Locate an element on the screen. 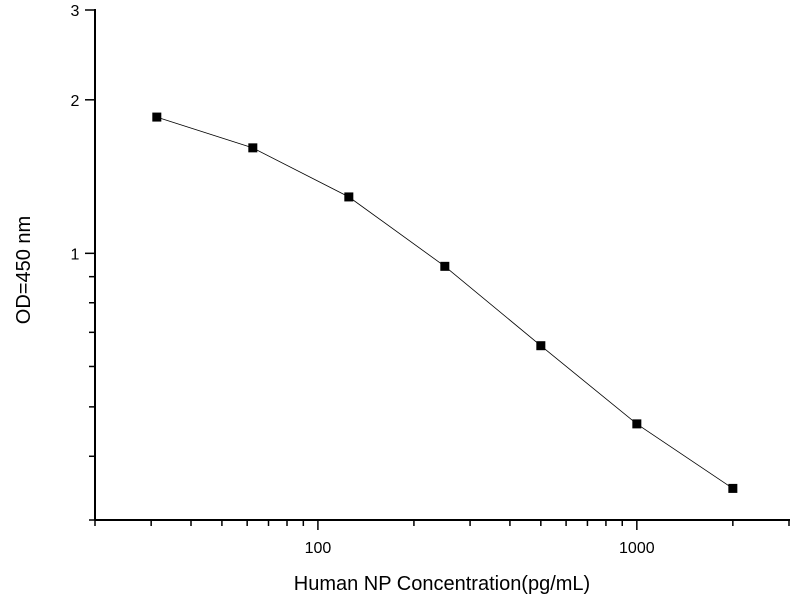 This screenshot has width=800, height=600. y-tick-label: 1 is located at coordinates (75, 254).